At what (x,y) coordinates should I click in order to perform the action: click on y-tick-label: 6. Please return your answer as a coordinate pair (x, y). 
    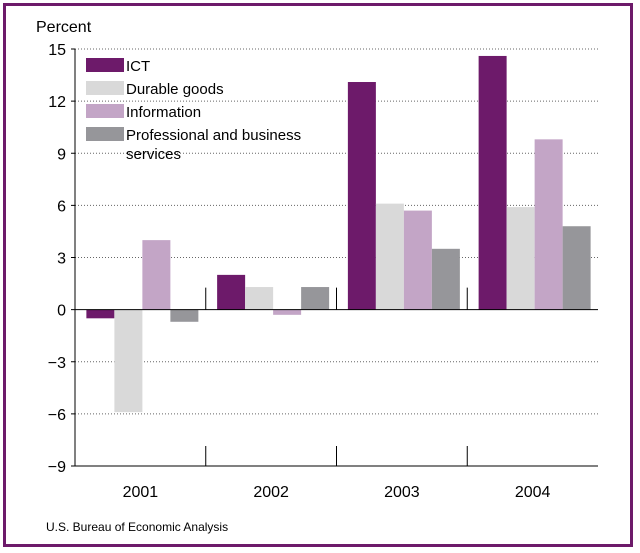
    Looking at the image, I should click on (61, 206).